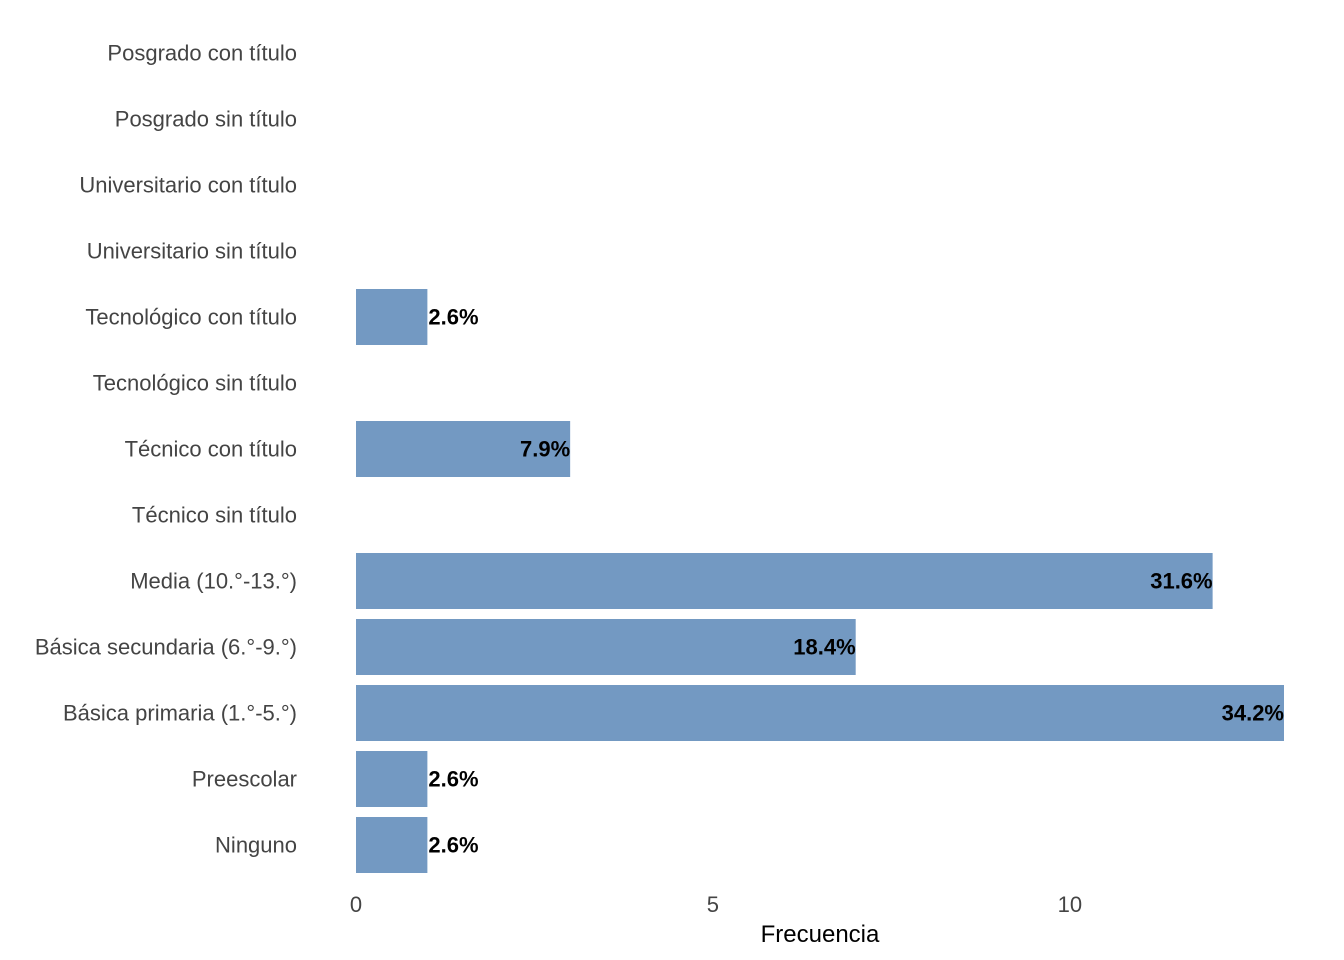  What do you see at coordinates (1181, 581) in the screenshot?
I see `data-label-media-10-13: 31.6%` at bounding box center [1181, 581].